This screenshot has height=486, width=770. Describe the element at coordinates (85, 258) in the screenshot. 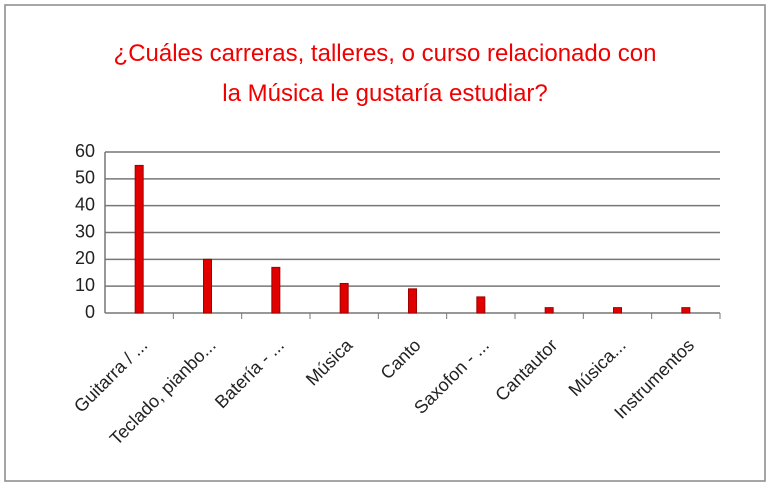

I see `y-tick-label: 20` at that location.